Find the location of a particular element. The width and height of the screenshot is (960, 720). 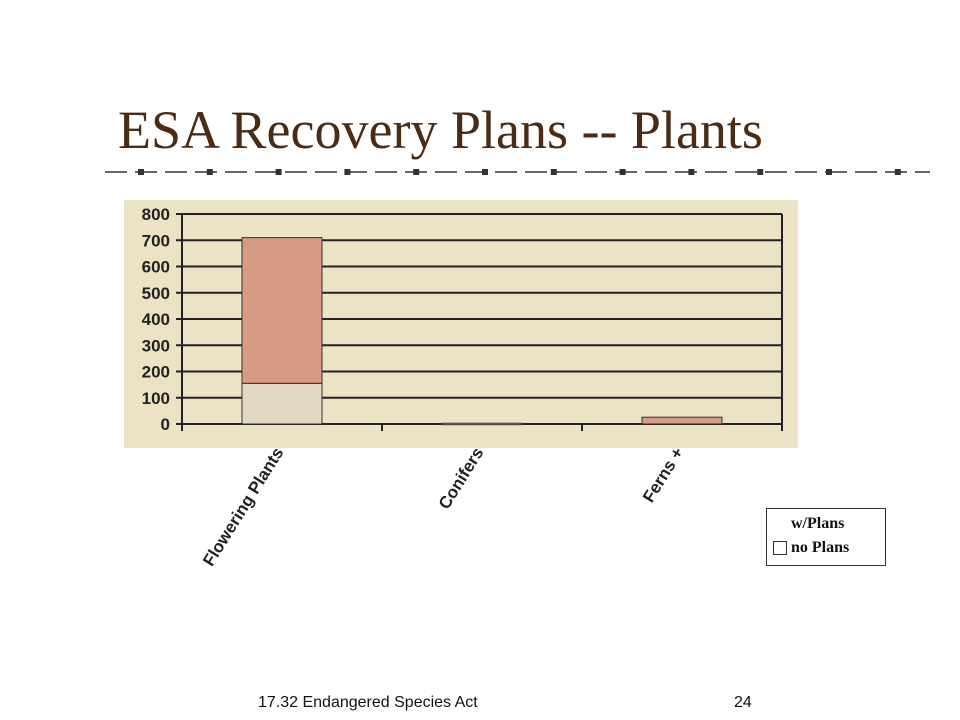

y-tick-label: 300 is located at coordinates (156, 345).